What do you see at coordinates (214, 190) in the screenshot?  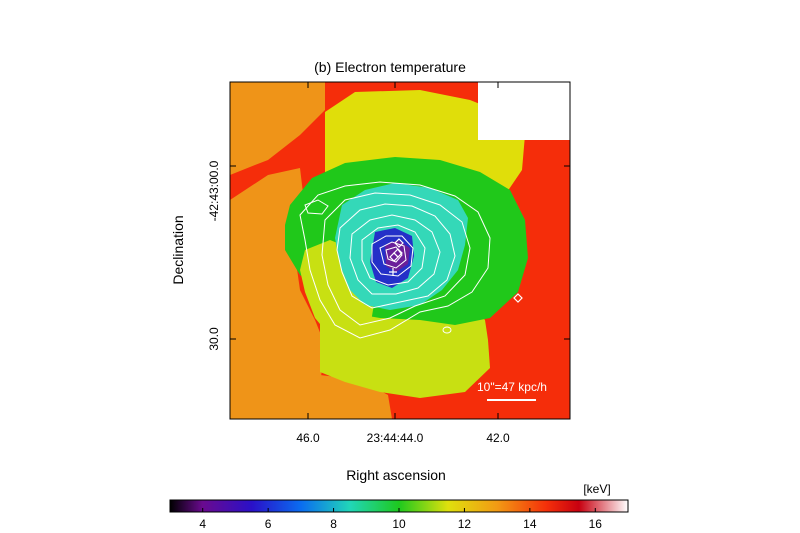 I see `y-tick-label: -42:43:00.0` at bounding box center [214, 190].